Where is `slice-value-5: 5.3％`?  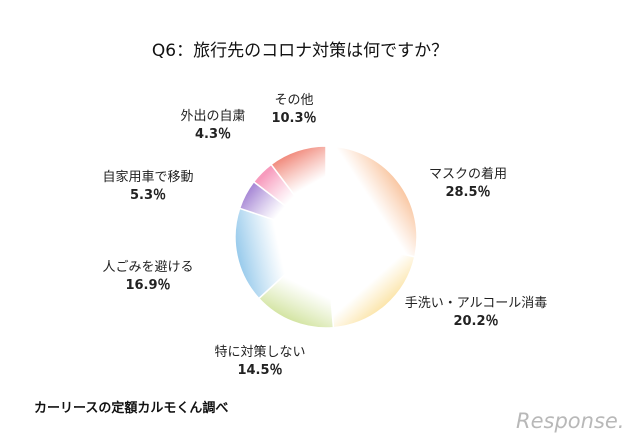
slice-value-5: 5.3％ is located at coordinates (148, 195).